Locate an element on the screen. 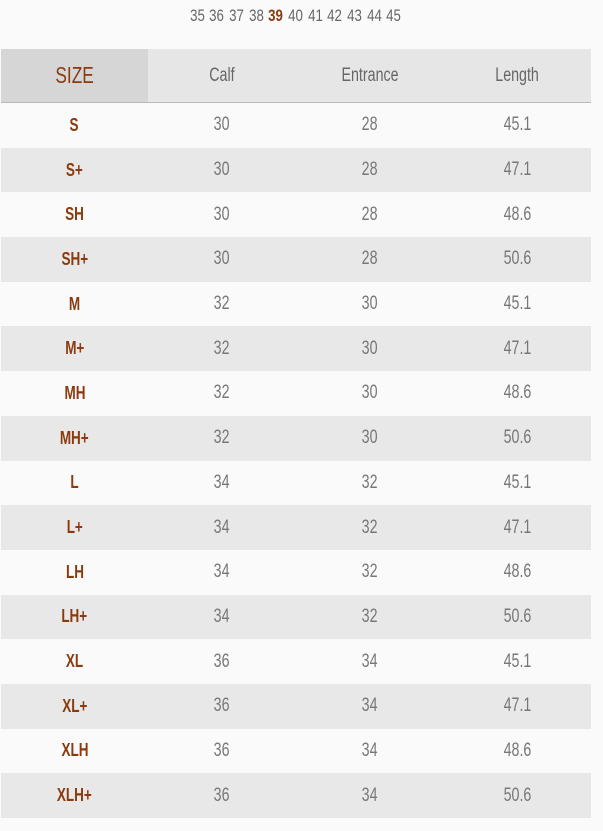  size-option-42: 42 is located at coordinates (335, 15).